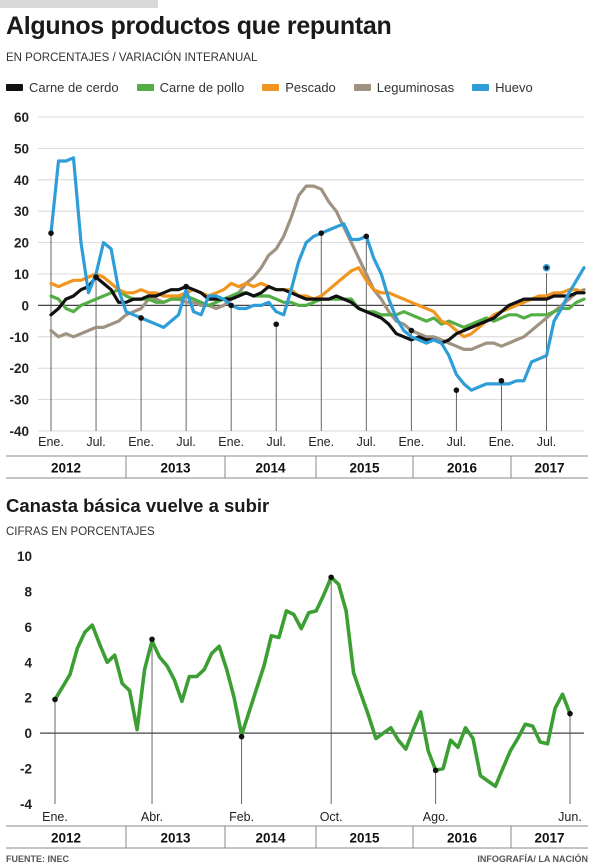 The image size is (596, 868). I want to click on legend-label-huevo: Huevo, so click(514, 87).